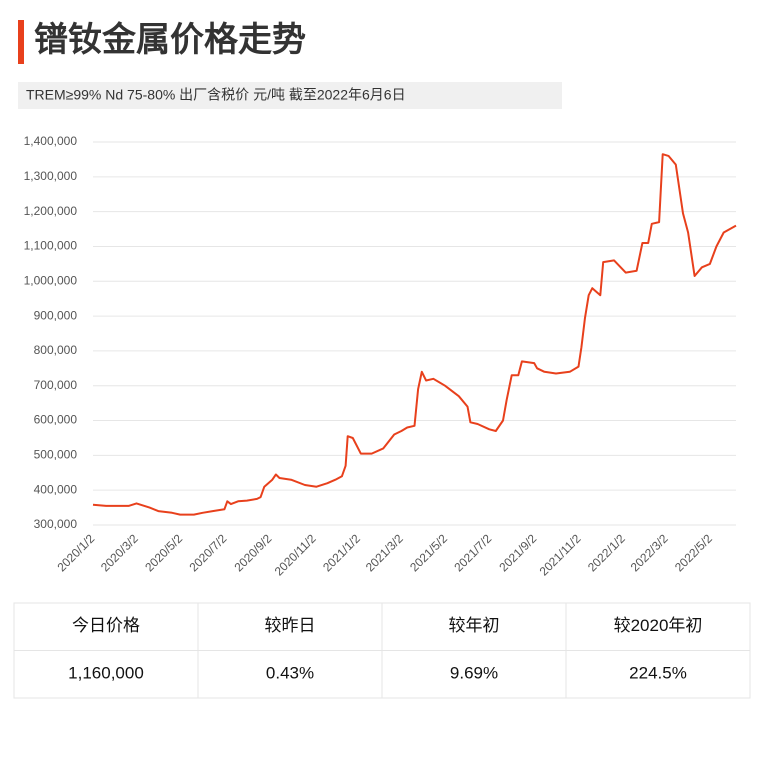  I want to click on table-value: 0.43%, so click(290, 673).